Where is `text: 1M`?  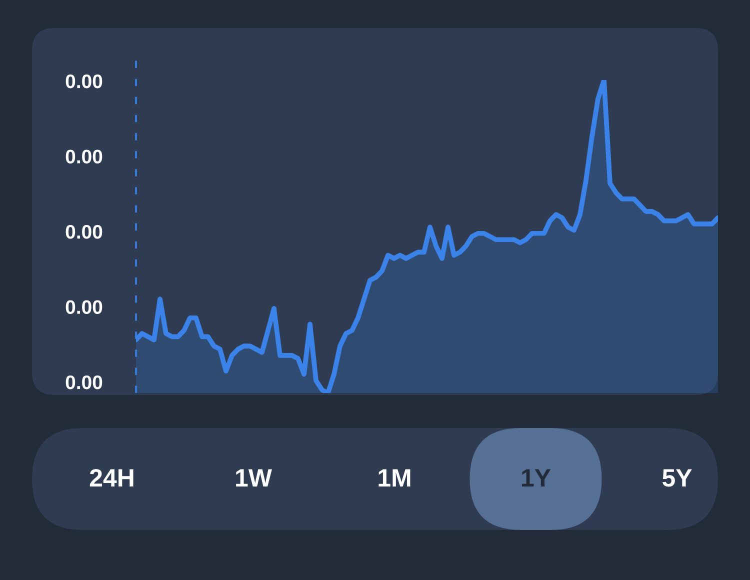 text: 1M is located at coordinates (394, 477).